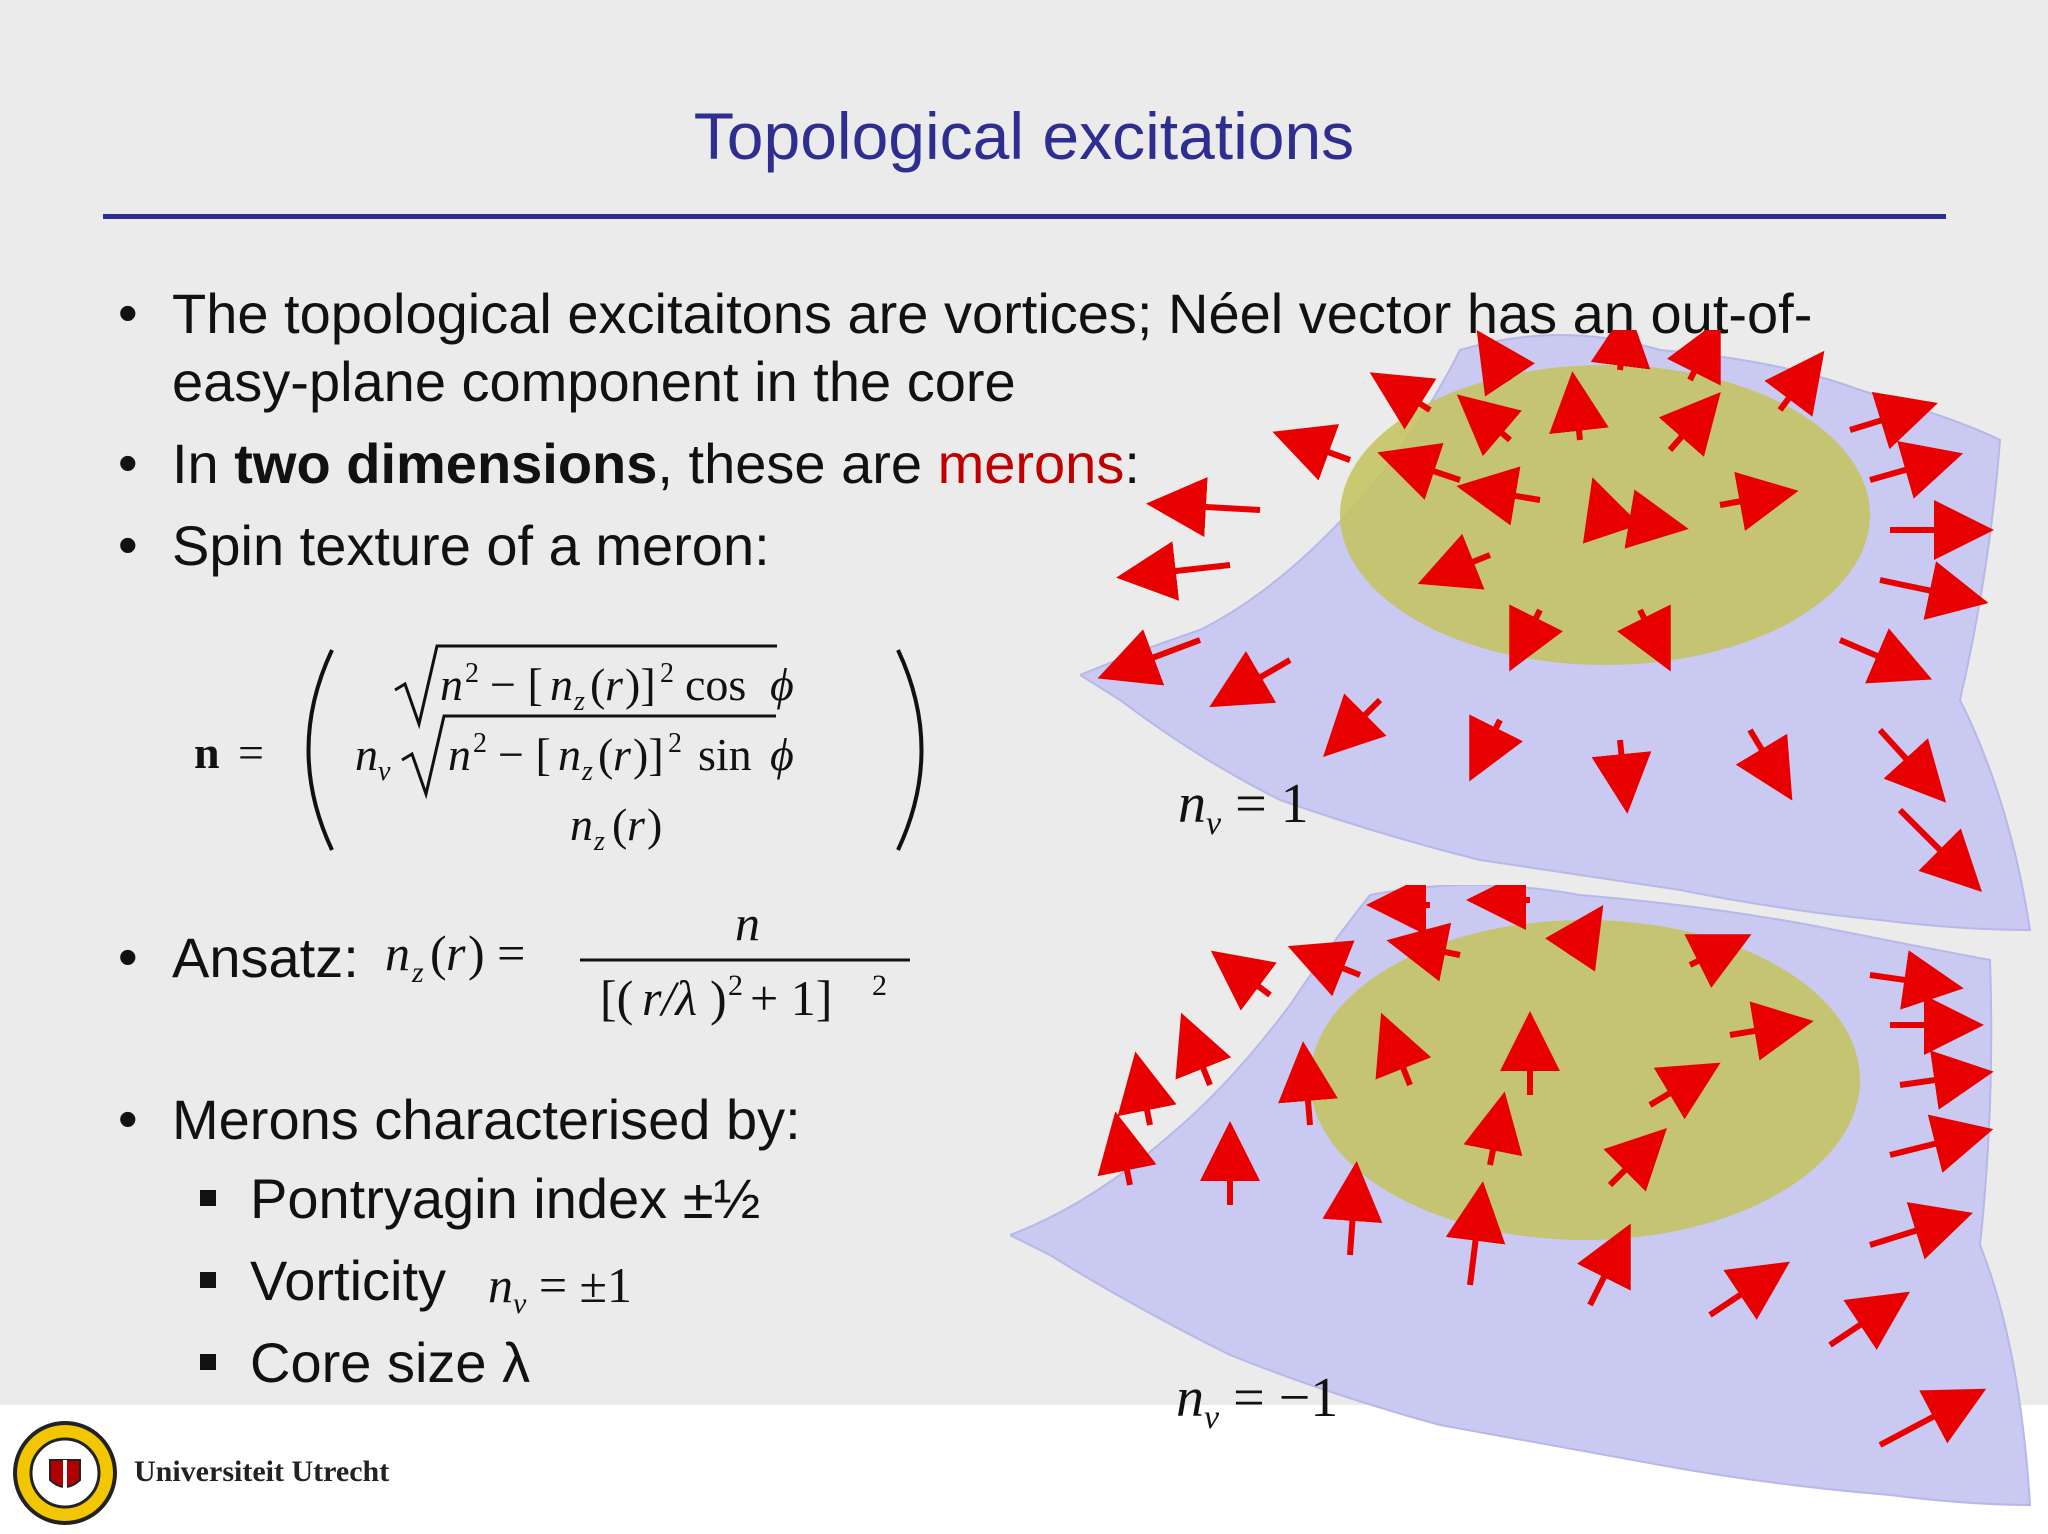  What do you see at coordinates (1031, 463) in the screenshot?
I see `bullet-merons-highlight: merons` at bounding box center [1031, 463].